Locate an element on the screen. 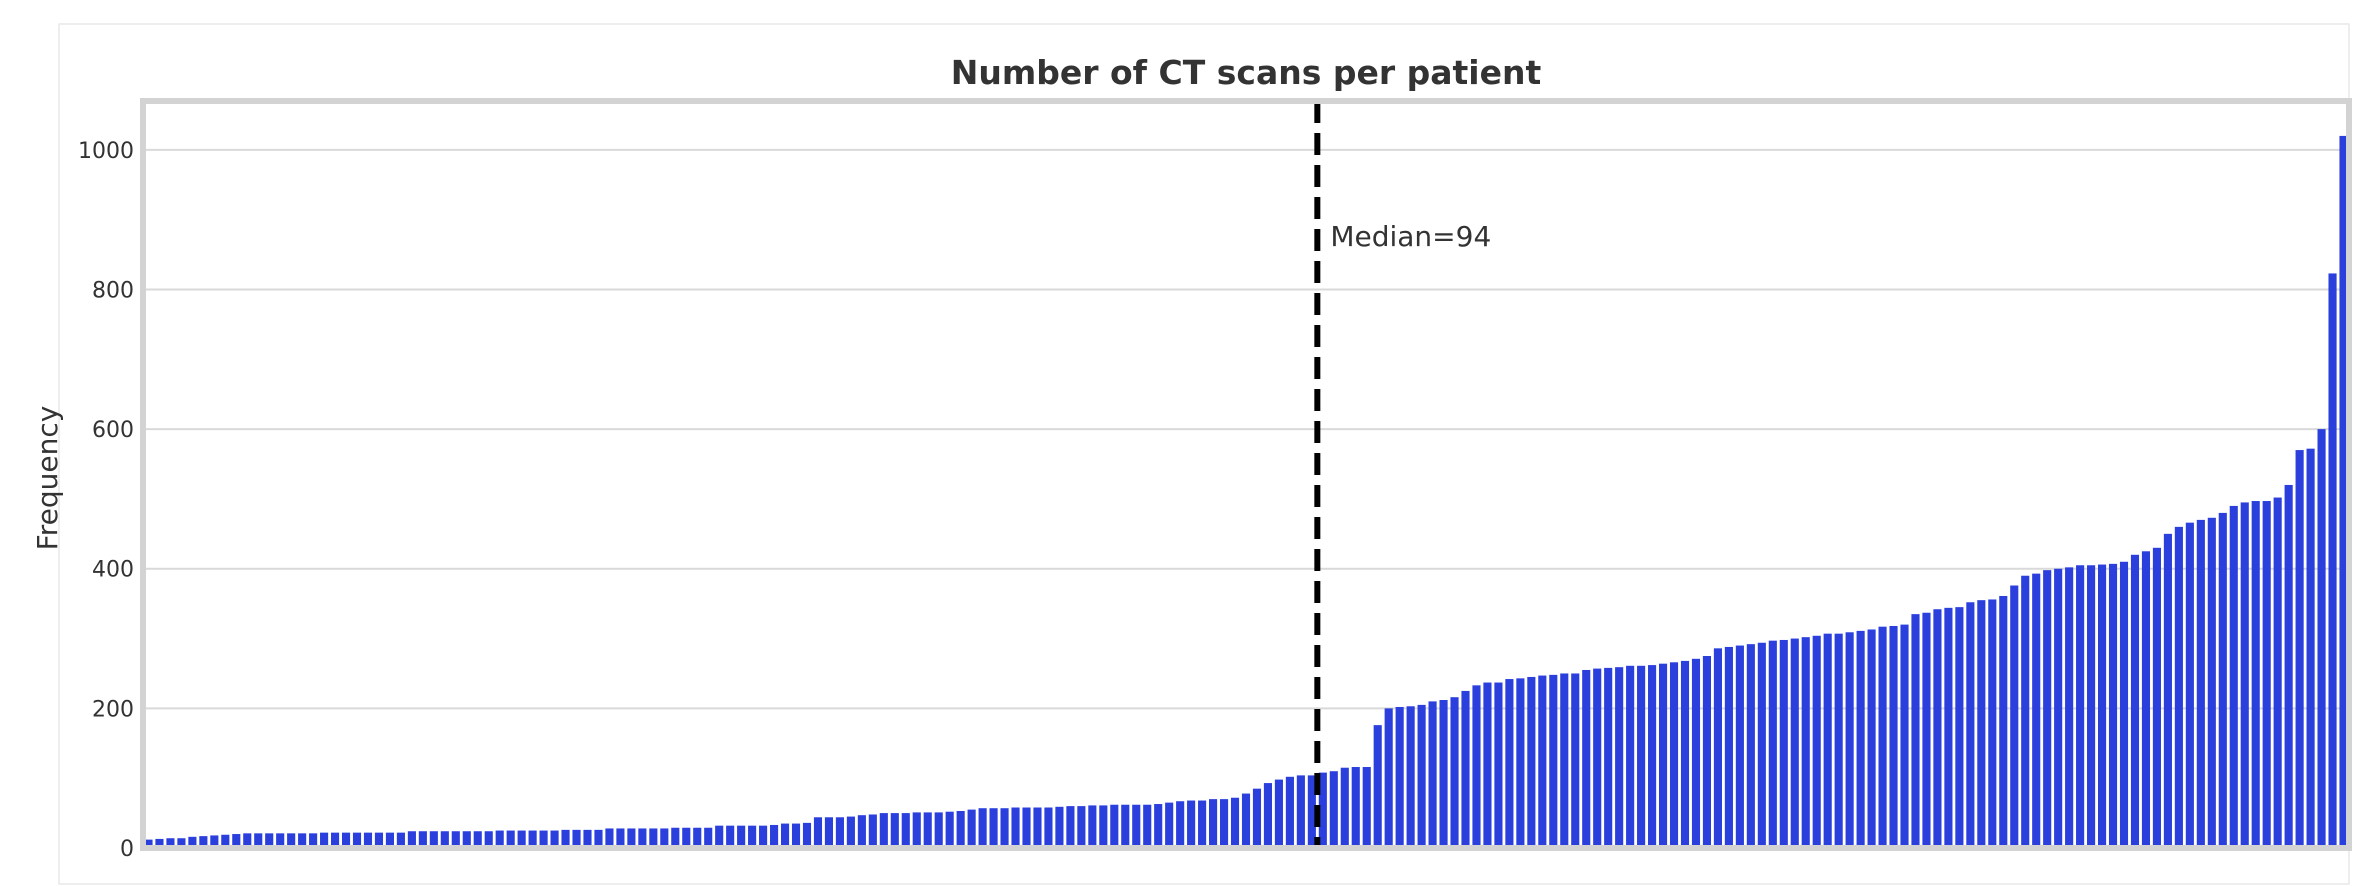 Image resolution: width=2354 pixels, height=886 pixels. y-tick-label: 0 is located at coordinates (127, 849).